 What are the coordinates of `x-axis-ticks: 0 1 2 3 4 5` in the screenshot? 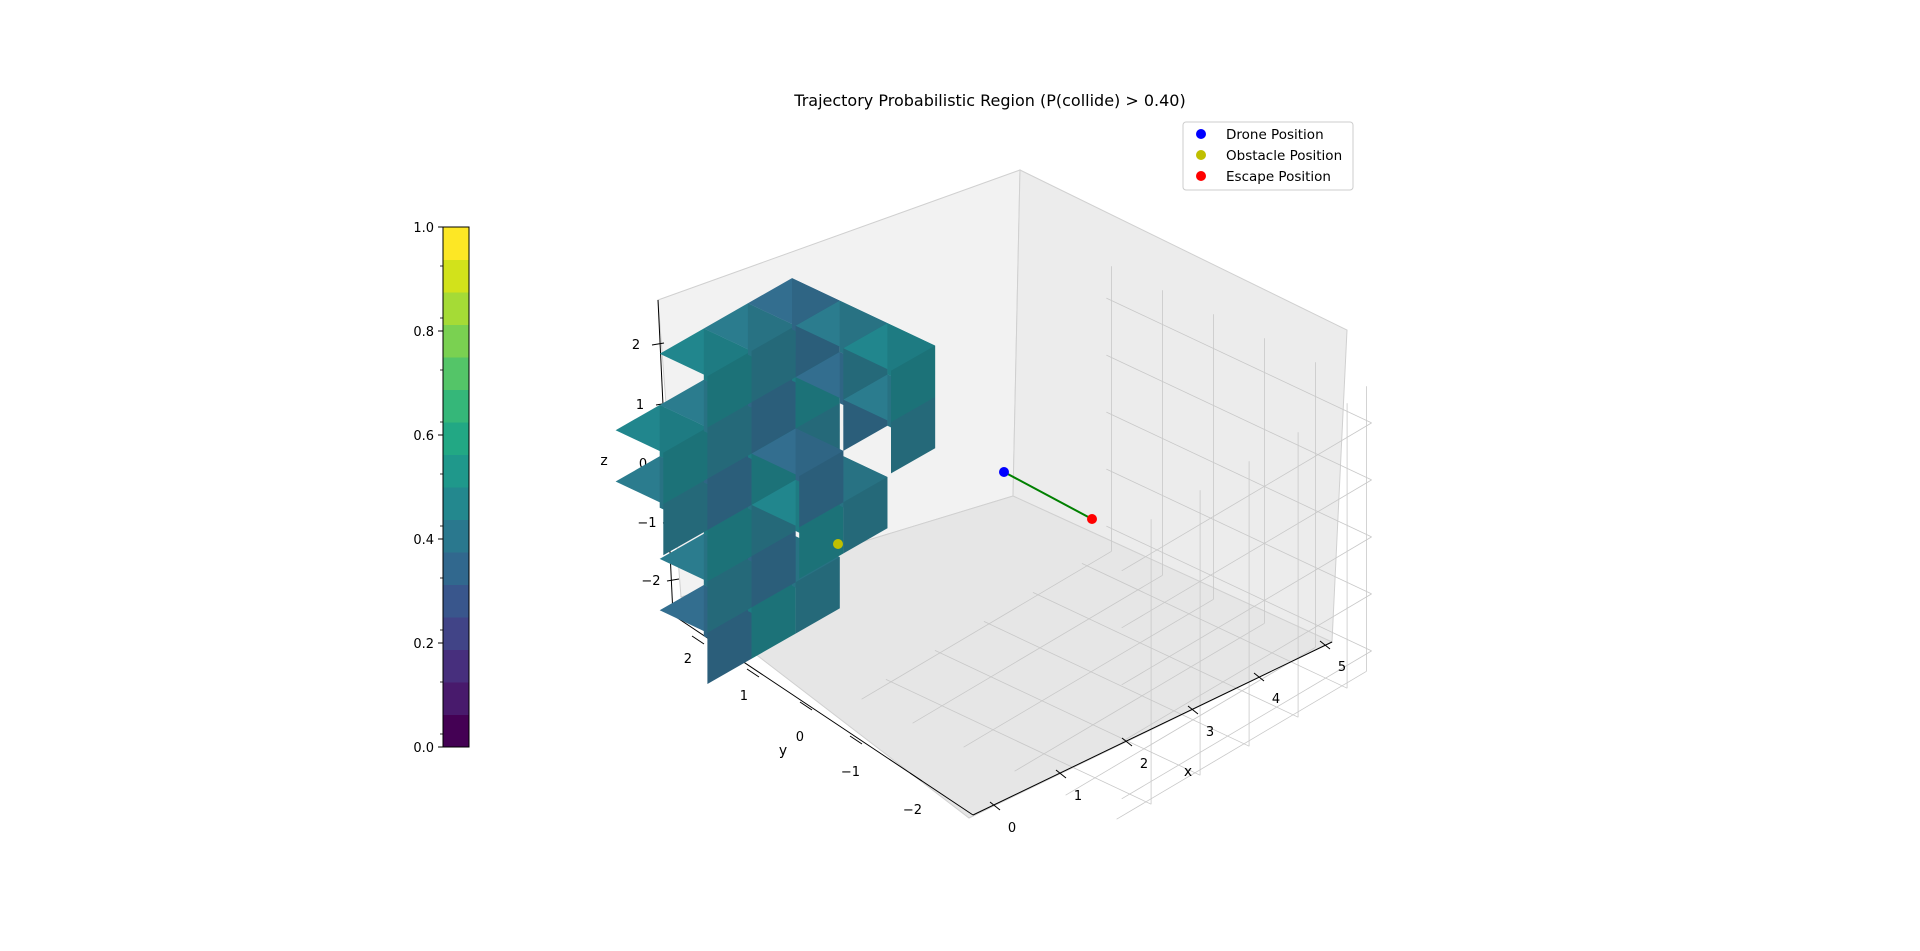 It's located at (1167, 738).